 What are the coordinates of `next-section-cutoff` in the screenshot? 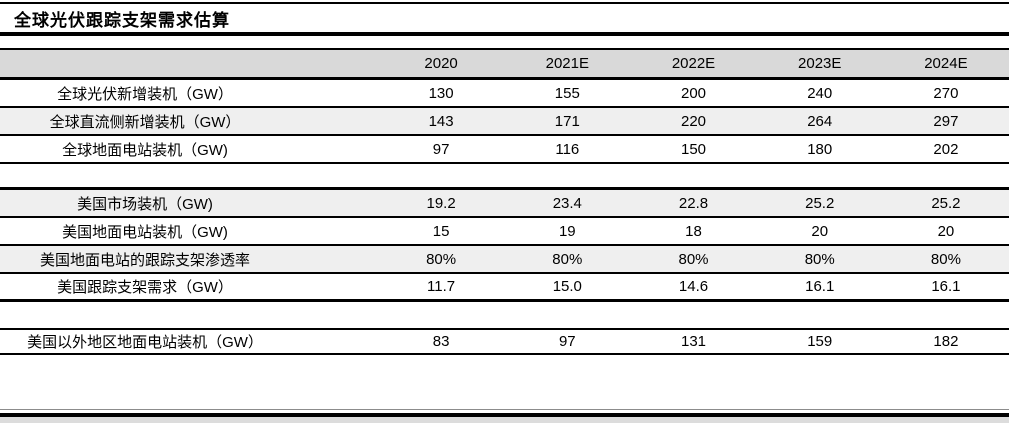 It's located at (504, 416).